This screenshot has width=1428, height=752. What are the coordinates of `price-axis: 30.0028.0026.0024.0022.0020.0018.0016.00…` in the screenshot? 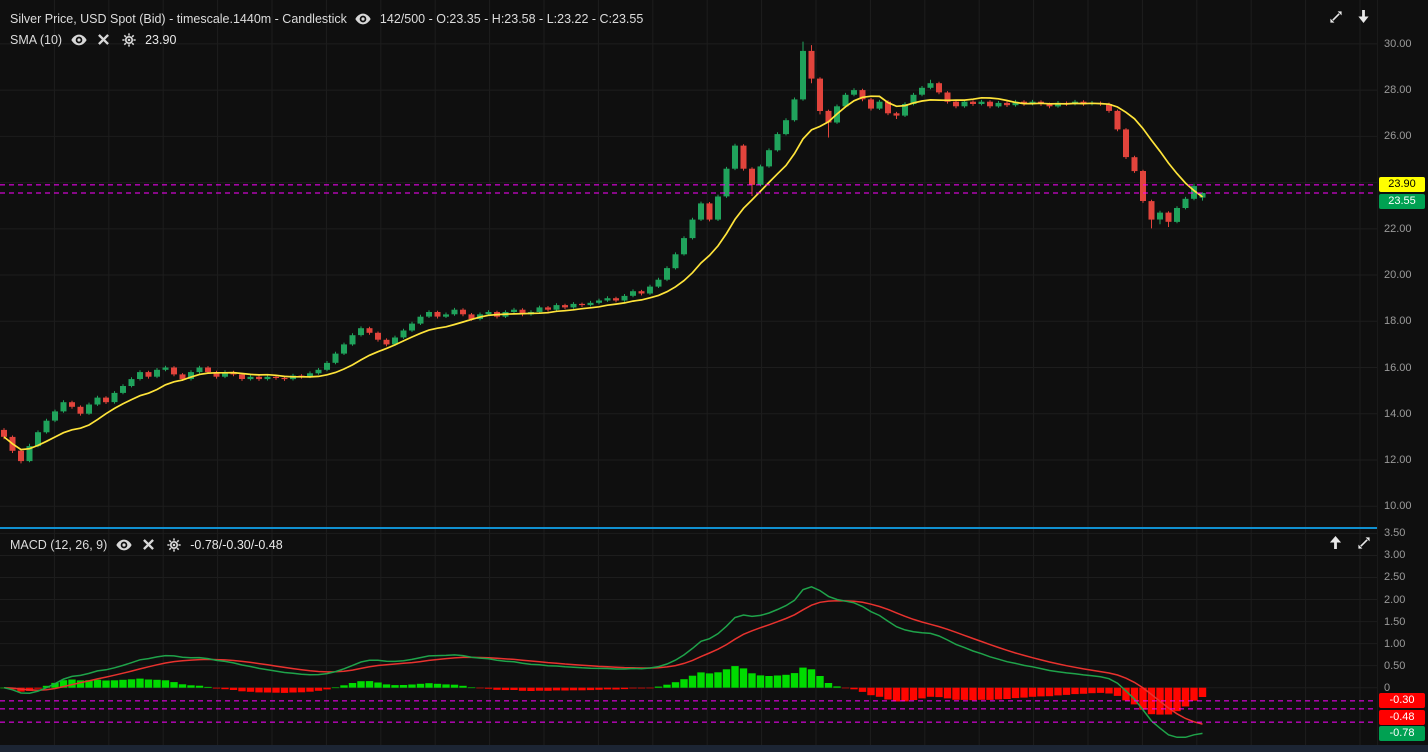 It's located at (1402, 376).